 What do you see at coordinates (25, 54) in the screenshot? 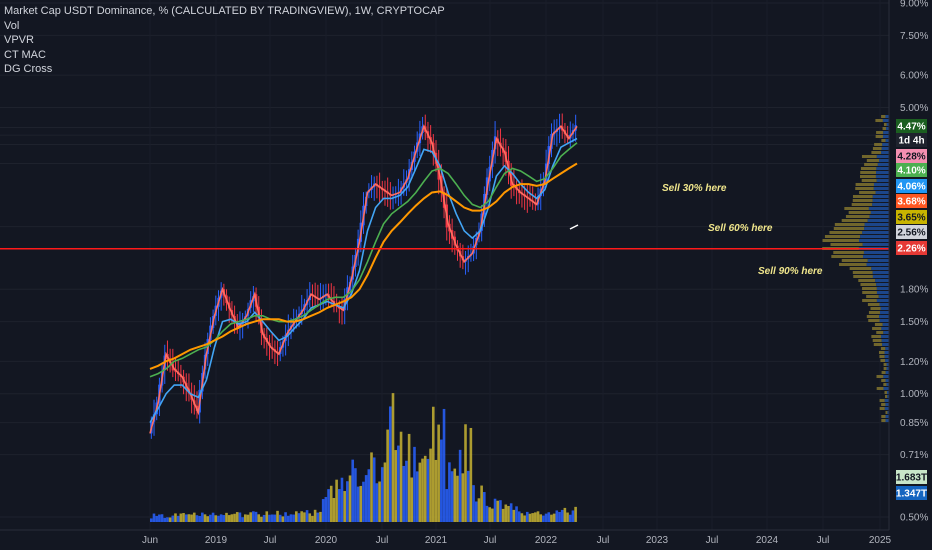
I see `indicator-ct-mac: CT MAC` at bounding box center [25, 54].